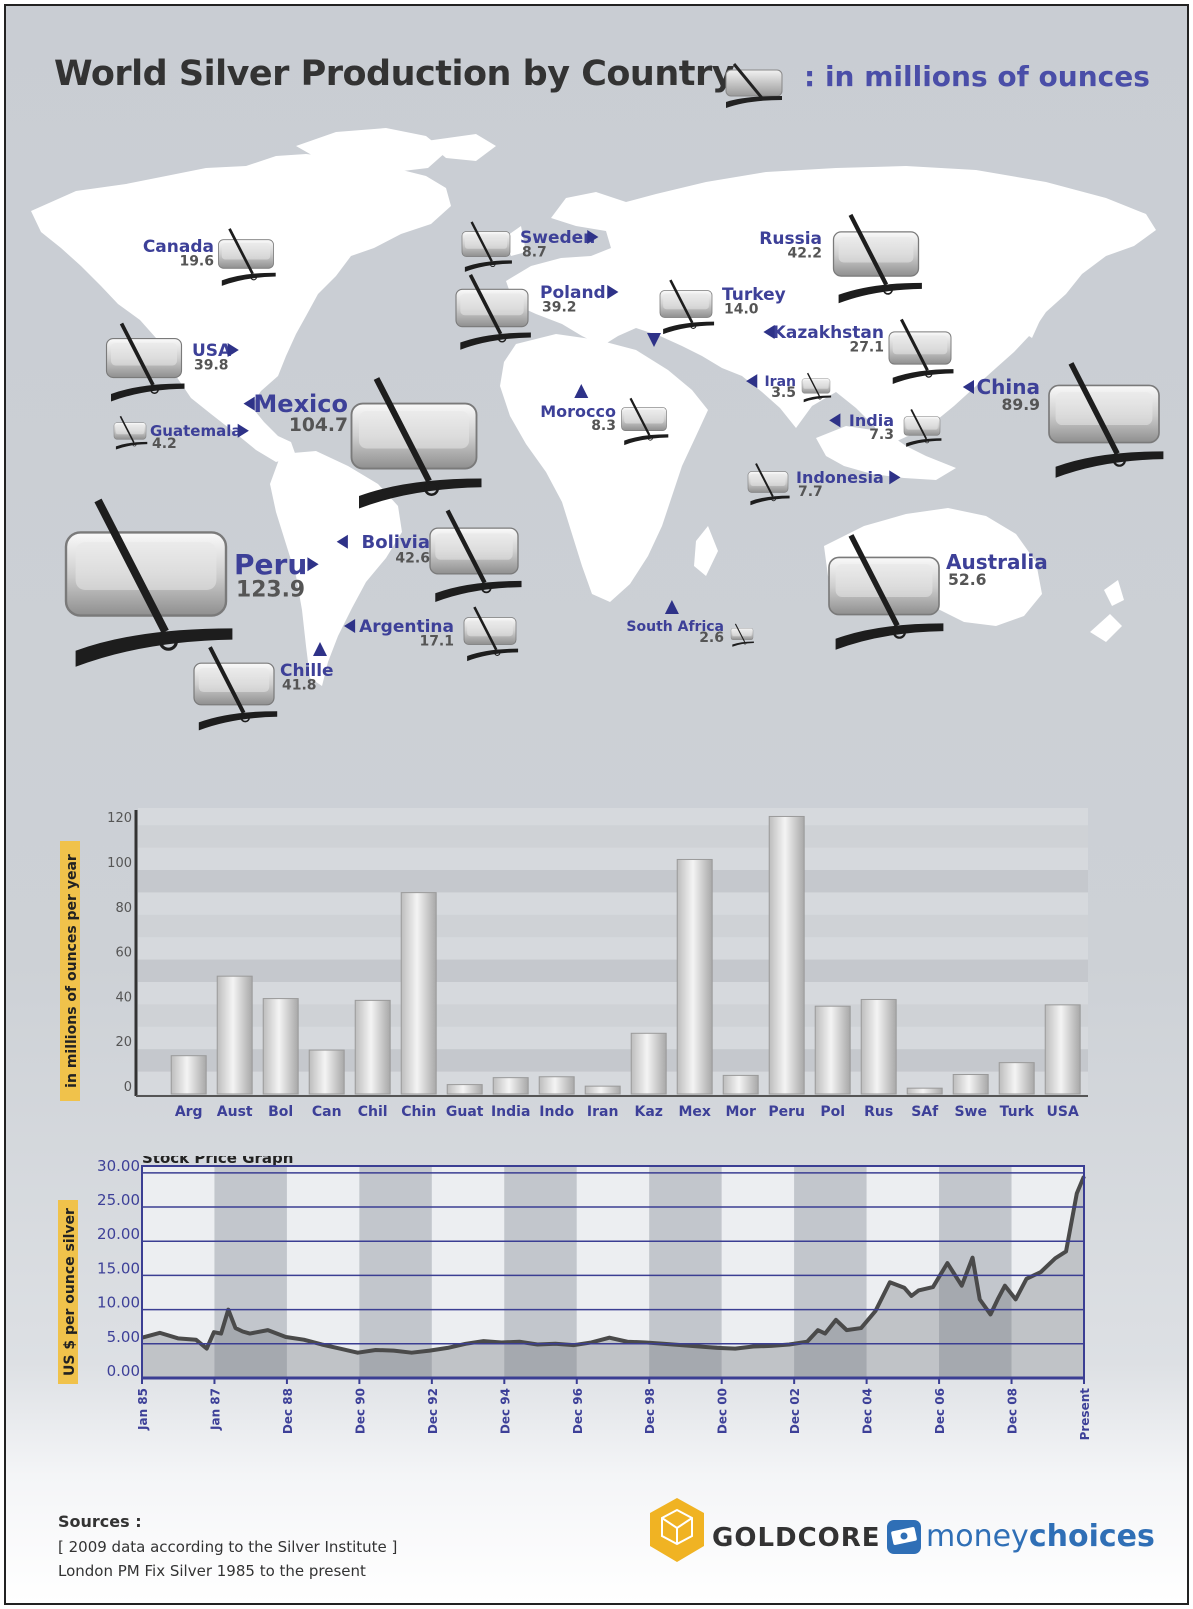  What do you see at coordinates (123, 953) in the screenshot?
I see `y-tick-label: 60` at bounding box center [123, 953].